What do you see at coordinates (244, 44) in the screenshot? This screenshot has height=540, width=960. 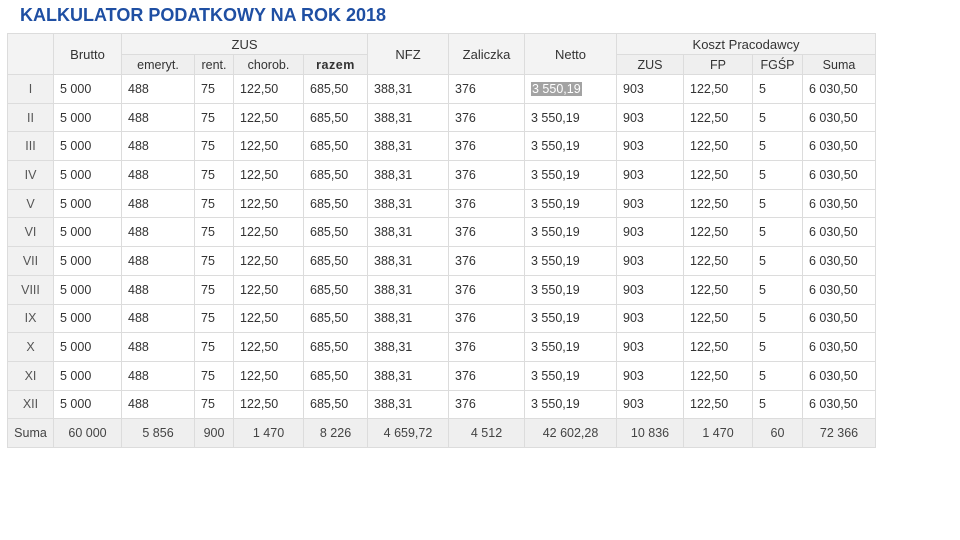 I see `zus-header: ZUS` at bounding box center [244, 44].